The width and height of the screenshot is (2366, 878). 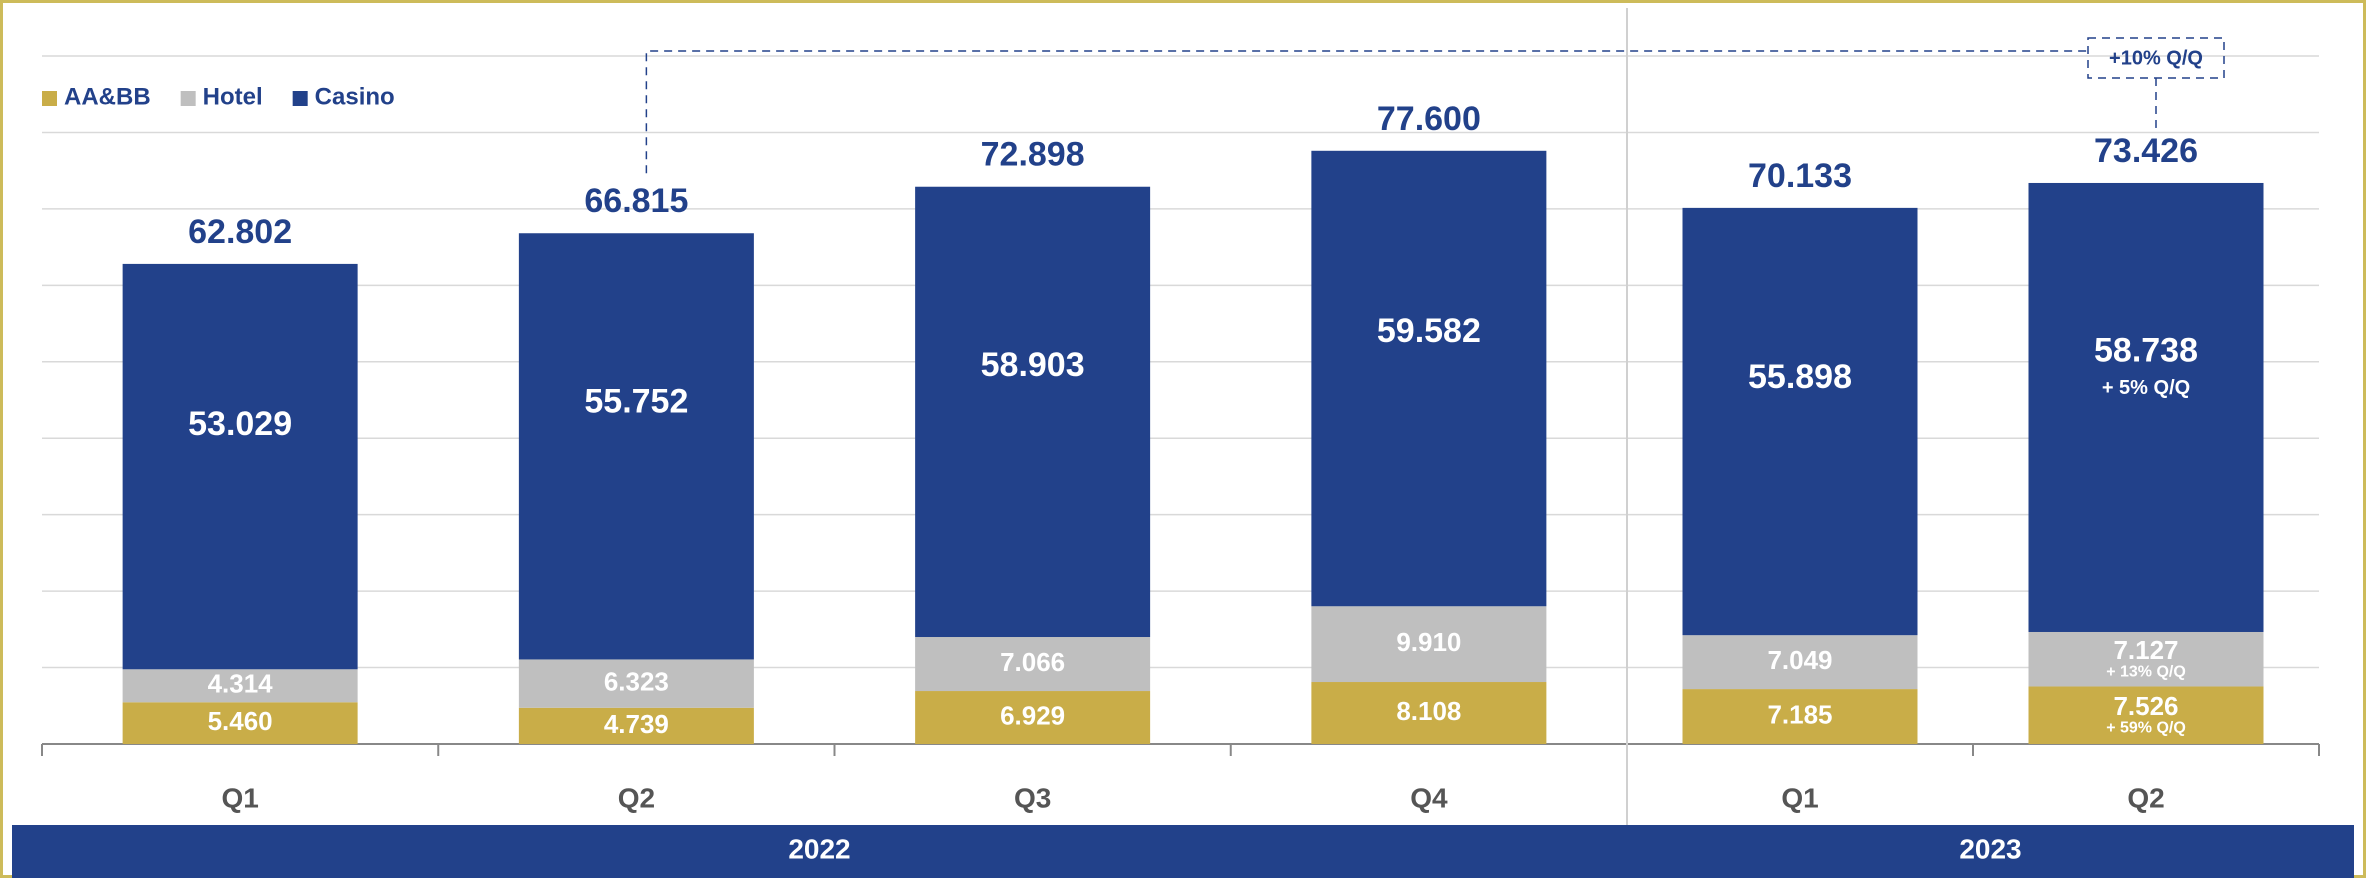 What do you see at coordinates (1800, 176) in the screenshot?
I see `total-label: 70.133` at bounding box center [1800, 176].